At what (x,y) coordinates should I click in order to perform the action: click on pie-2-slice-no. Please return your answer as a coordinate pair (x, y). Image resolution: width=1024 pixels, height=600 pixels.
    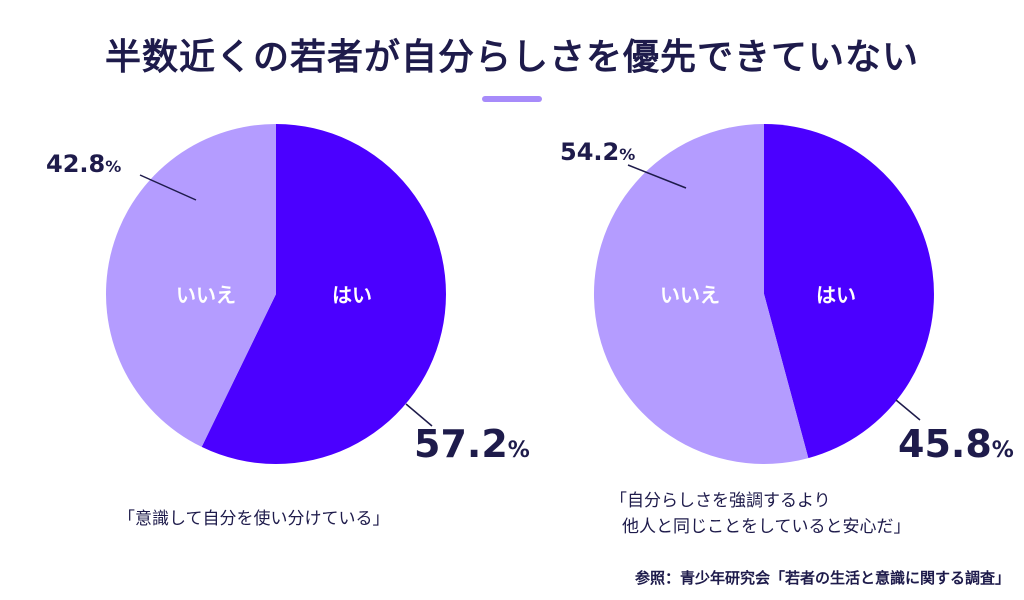
    Looking at the image, I should click on (701, 294).